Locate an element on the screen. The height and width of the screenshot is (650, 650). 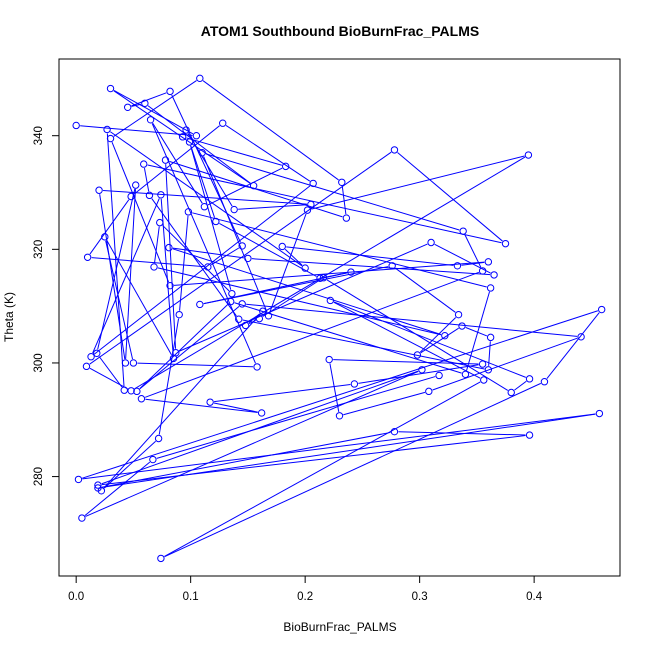
y-tick-label: 280 is located at coordinates (39, 476).